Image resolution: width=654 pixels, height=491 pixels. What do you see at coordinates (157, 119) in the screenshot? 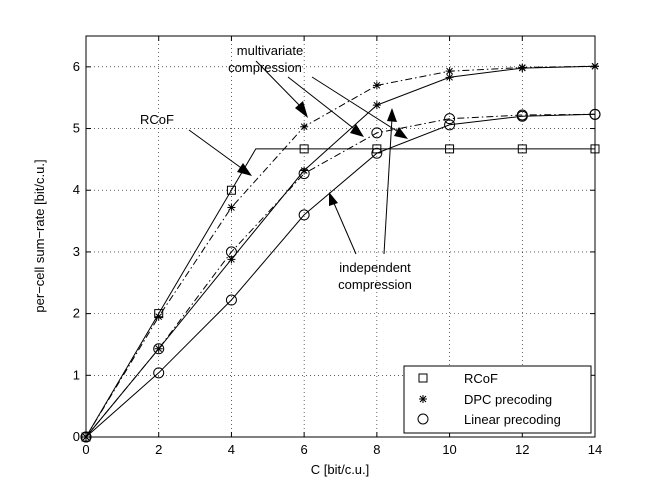
I see `annotation-rcof: RCoF` at bounding box center [157, 119].